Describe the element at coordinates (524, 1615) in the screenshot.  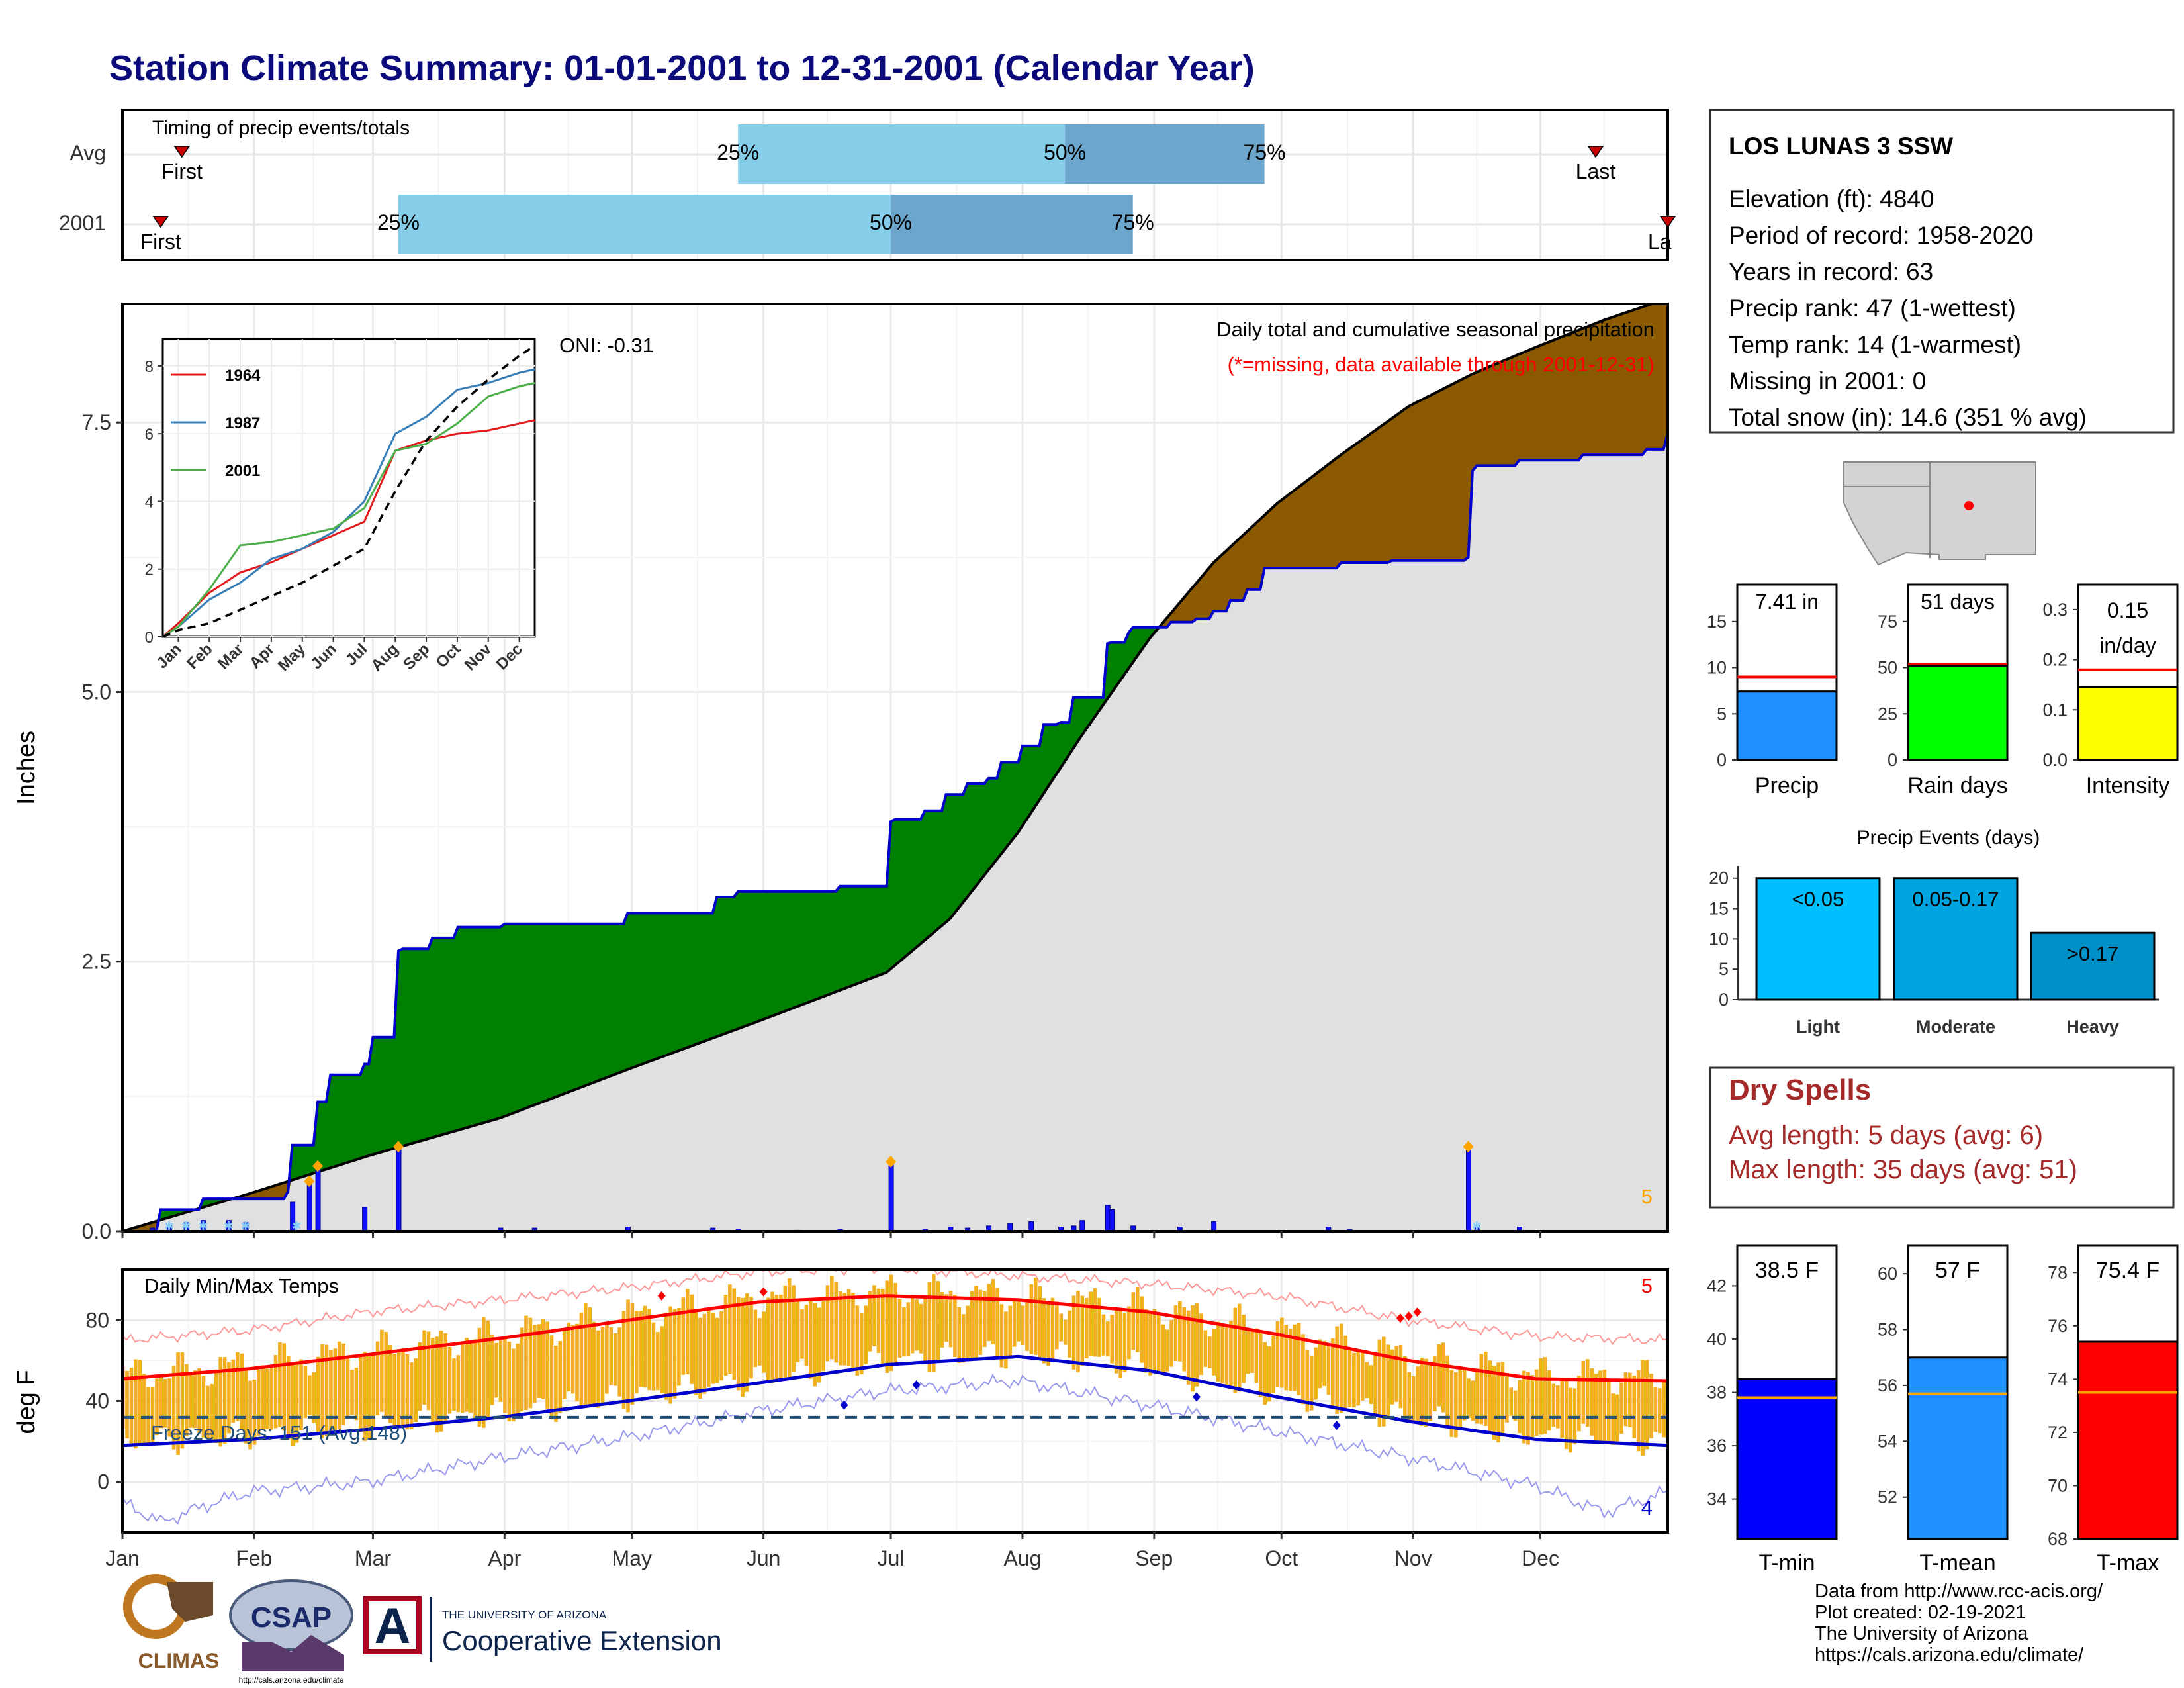
I see `ua-logo-line1: THE UNIVERSITY OF ARIZONA` at that location.